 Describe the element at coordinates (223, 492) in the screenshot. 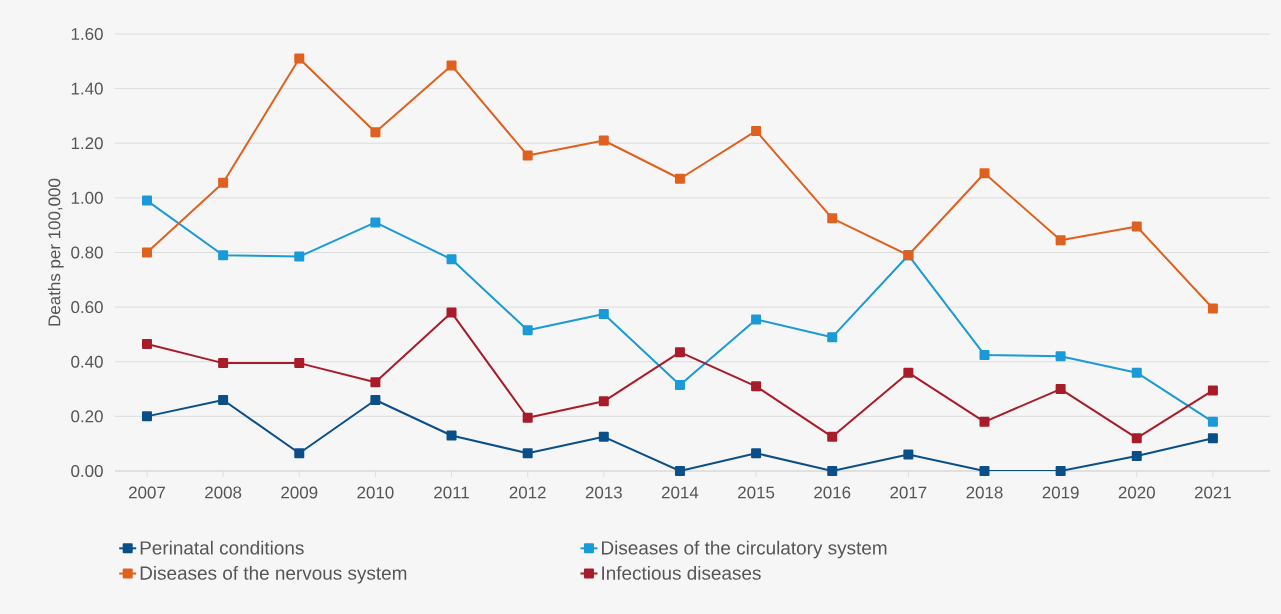

I see `x-tick-label: 2008` at that location.